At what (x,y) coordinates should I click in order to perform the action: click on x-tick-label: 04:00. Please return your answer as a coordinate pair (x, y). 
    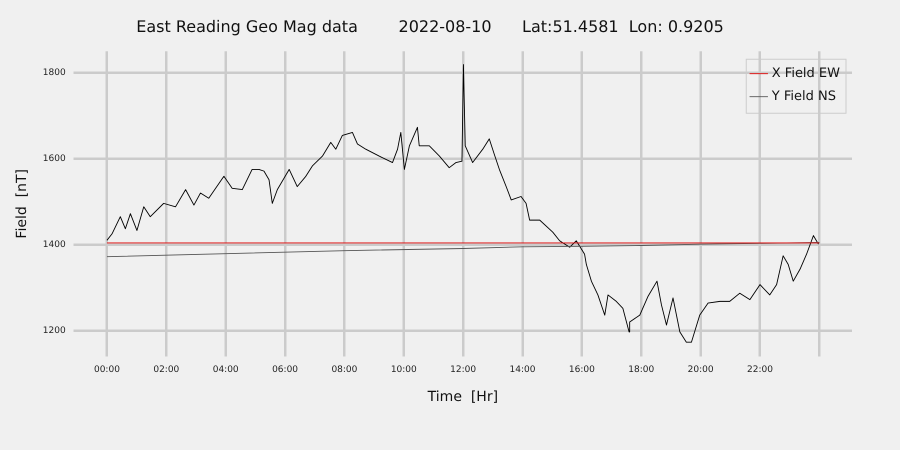
    Looking at the image, I should click on (225, 370).